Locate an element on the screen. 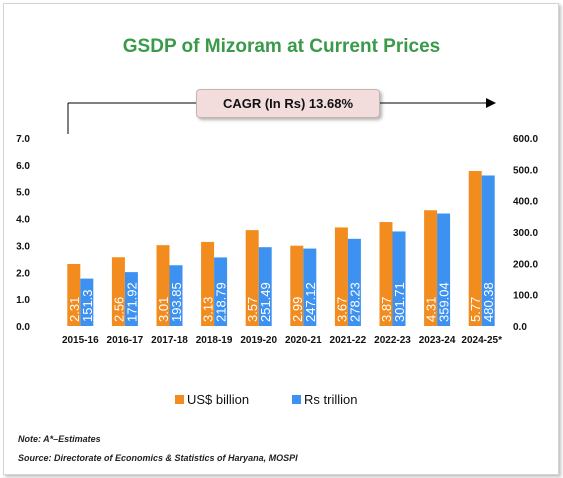 Image resolution: width=563 pixels, height=478 pixels. y-right-tick-label: 300.0 is located at coordinates (525, 233).